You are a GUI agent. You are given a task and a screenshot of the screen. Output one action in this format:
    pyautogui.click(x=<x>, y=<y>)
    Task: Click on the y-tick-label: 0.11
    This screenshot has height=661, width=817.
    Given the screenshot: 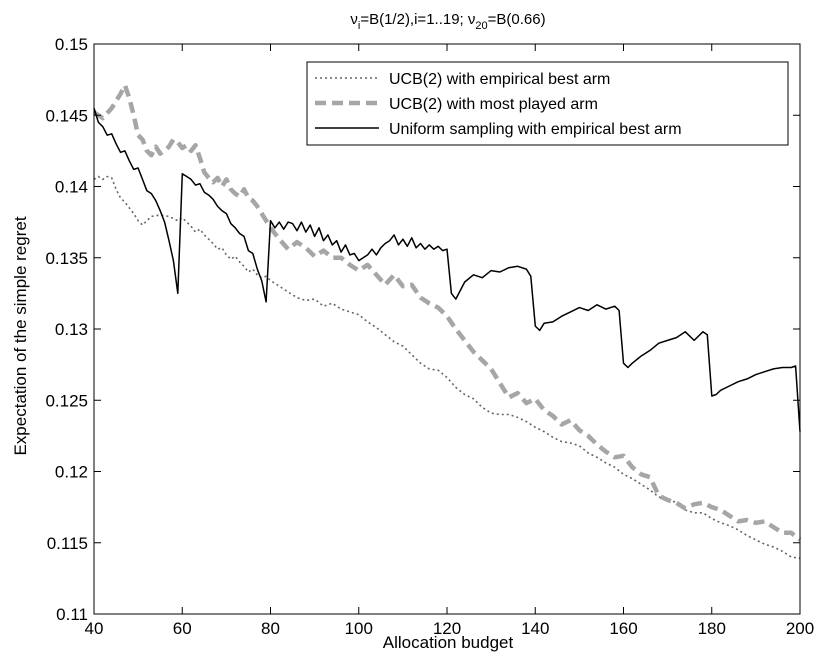 What is the action you would take?
    pyautogui.click(x=72, y=614)
    